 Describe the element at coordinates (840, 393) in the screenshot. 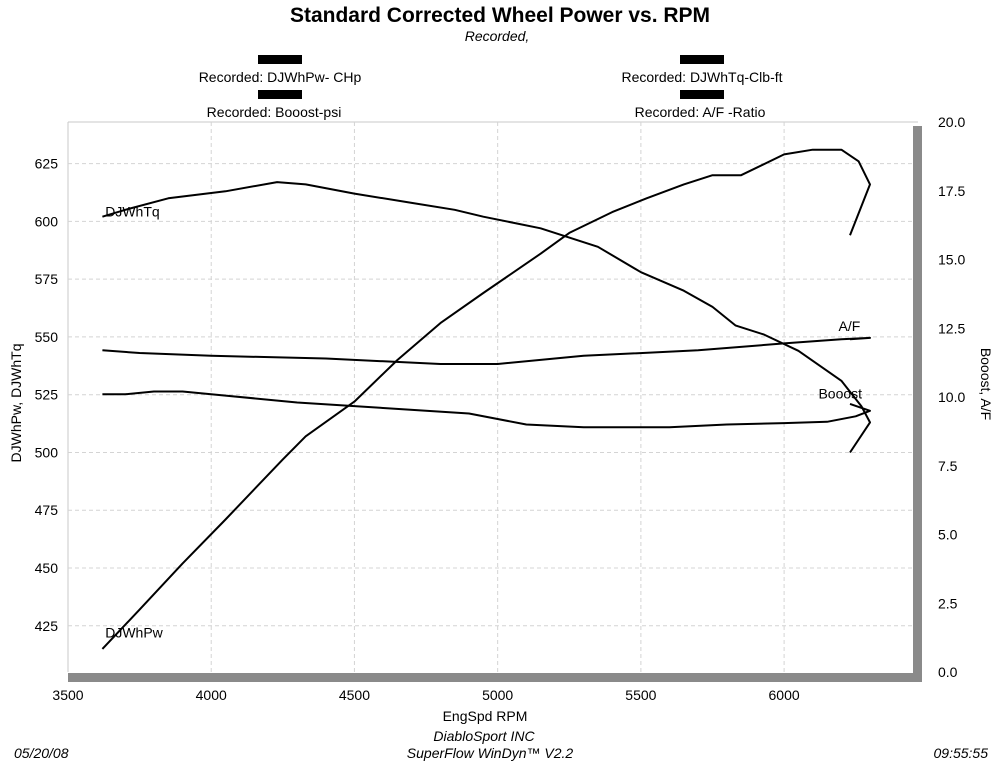

I see `series-label-booost: Booost` at that location.